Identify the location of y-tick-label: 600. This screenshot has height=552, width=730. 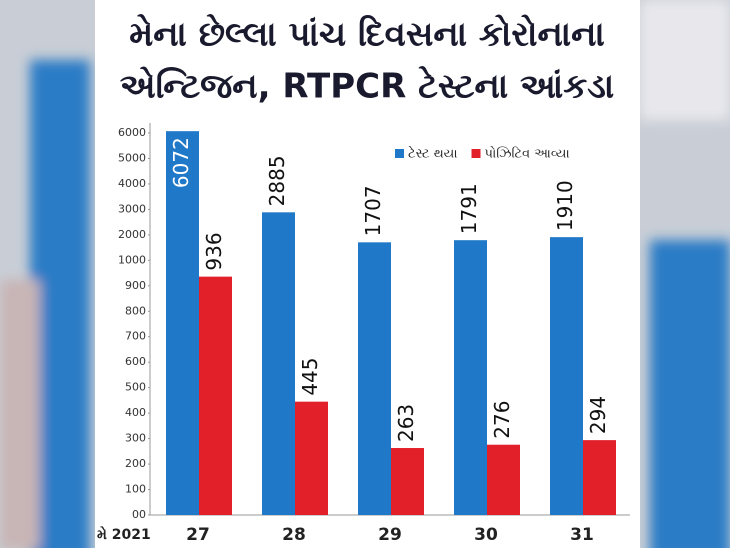
(135, 361).